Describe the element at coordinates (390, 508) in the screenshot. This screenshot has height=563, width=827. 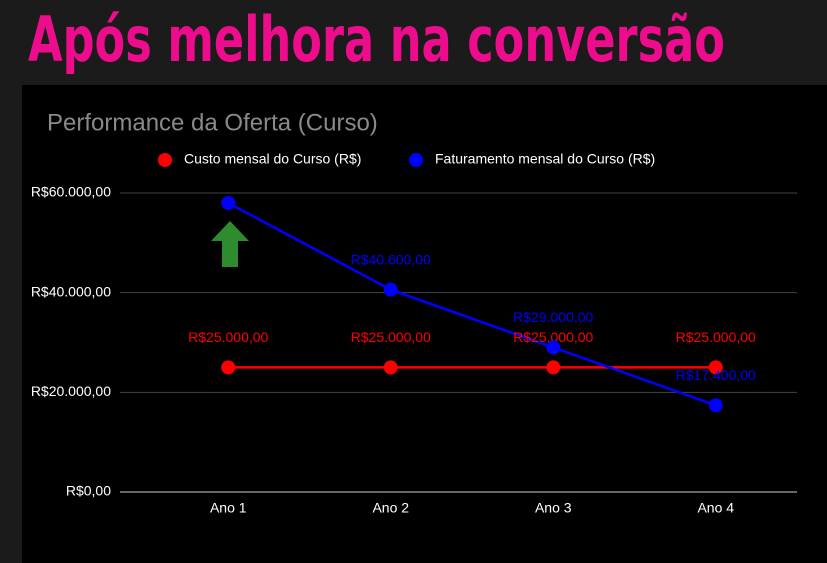
I see `x-tick-label: Ano 2` at that location.